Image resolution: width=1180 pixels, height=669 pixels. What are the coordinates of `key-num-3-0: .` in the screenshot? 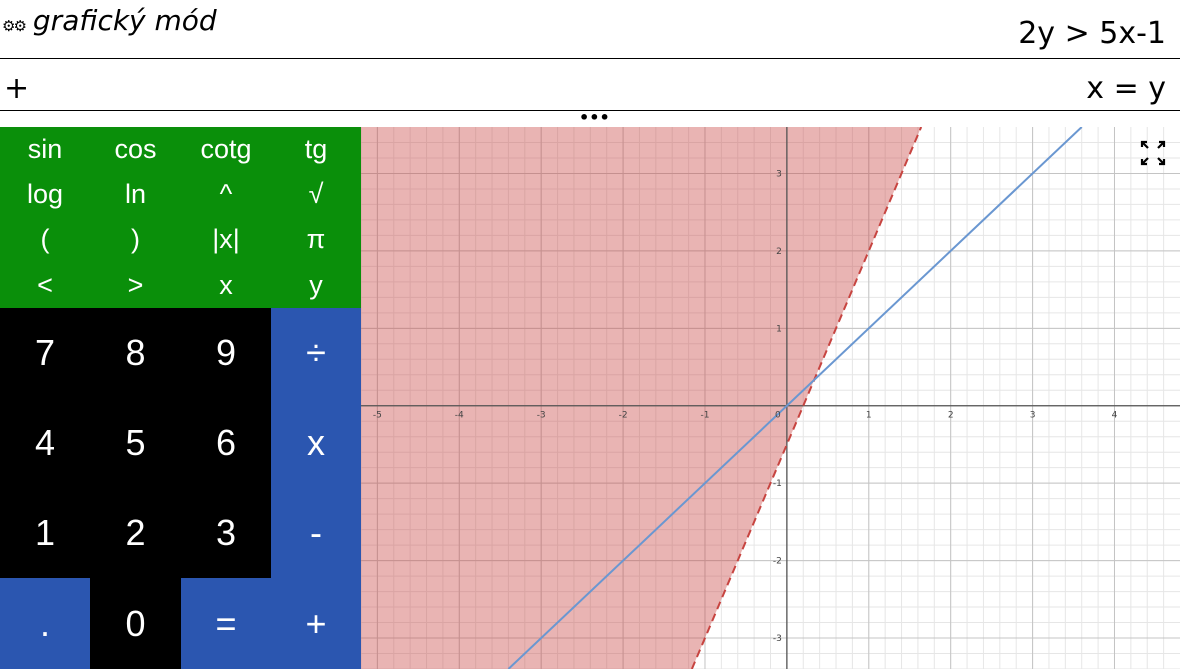 It's located at (45, 623).